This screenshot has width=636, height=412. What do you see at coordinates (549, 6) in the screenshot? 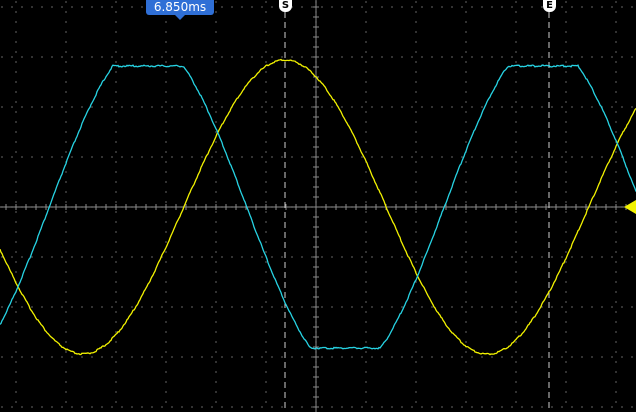
I see `cursor-end-tag: E` at bounding box center [549, 6].